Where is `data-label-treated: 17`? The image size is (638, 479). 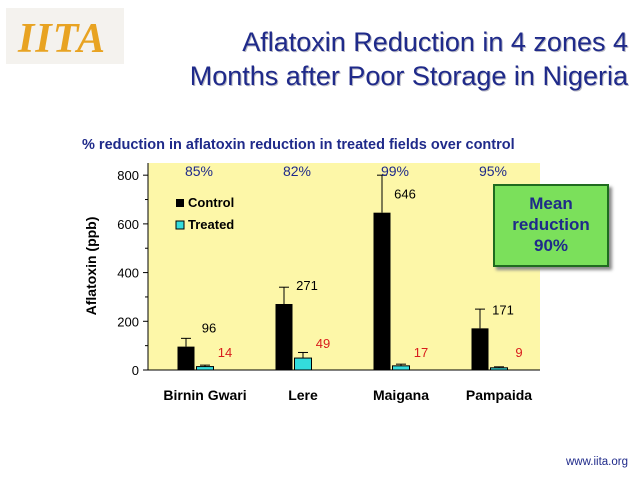 data-label-treated: 17 is located at coordinates (421, 352).